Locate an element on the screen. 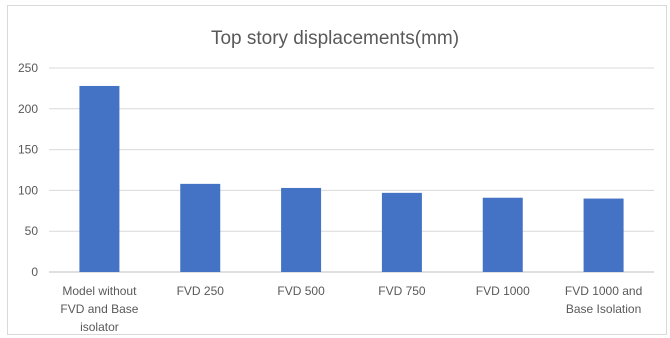  y-tick-label: 200 is located at coordinates (28, 109).